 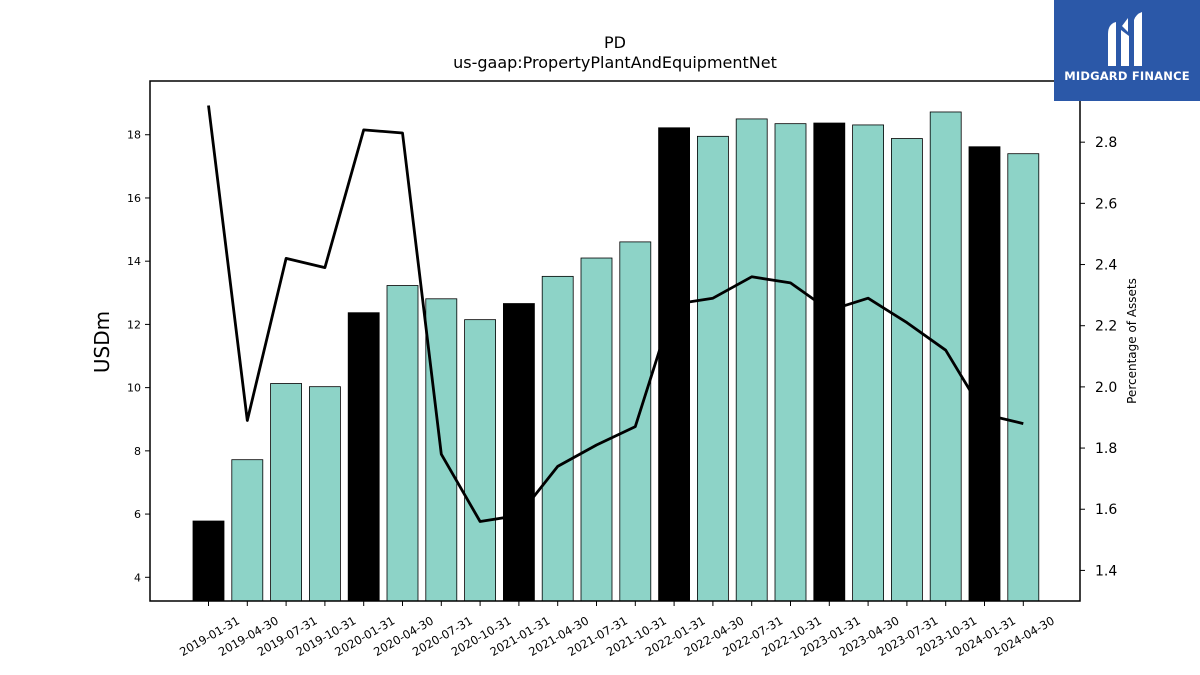 What do you see at coordinates (134, 324) in the screenshot?
I see `y-tick-label: 12` at bounding box center [134, 324].